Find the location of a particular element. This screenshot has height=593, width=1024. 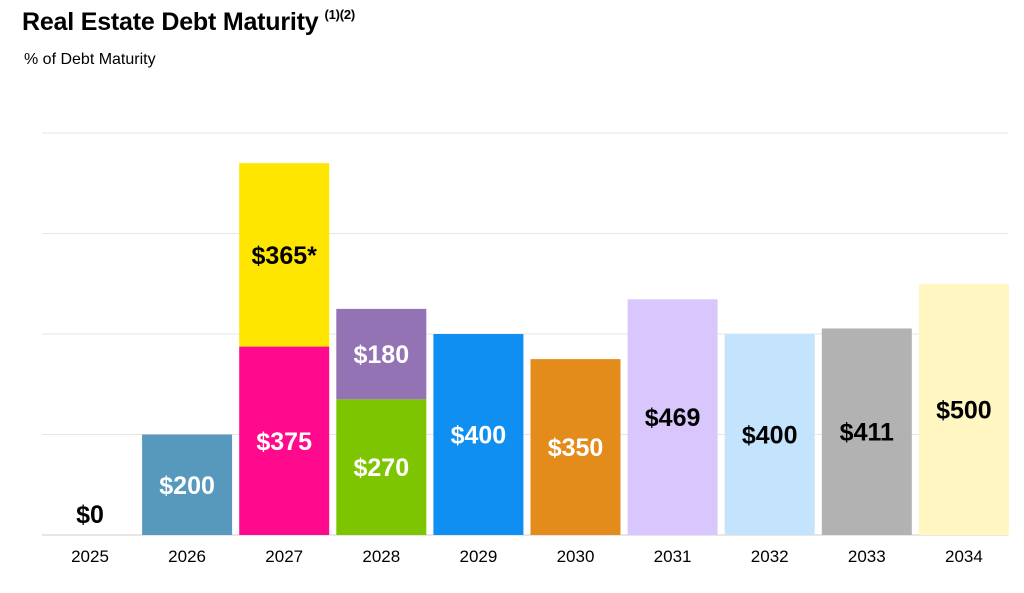

x-tick-label: 2028 is located at coordinates (381, 556).